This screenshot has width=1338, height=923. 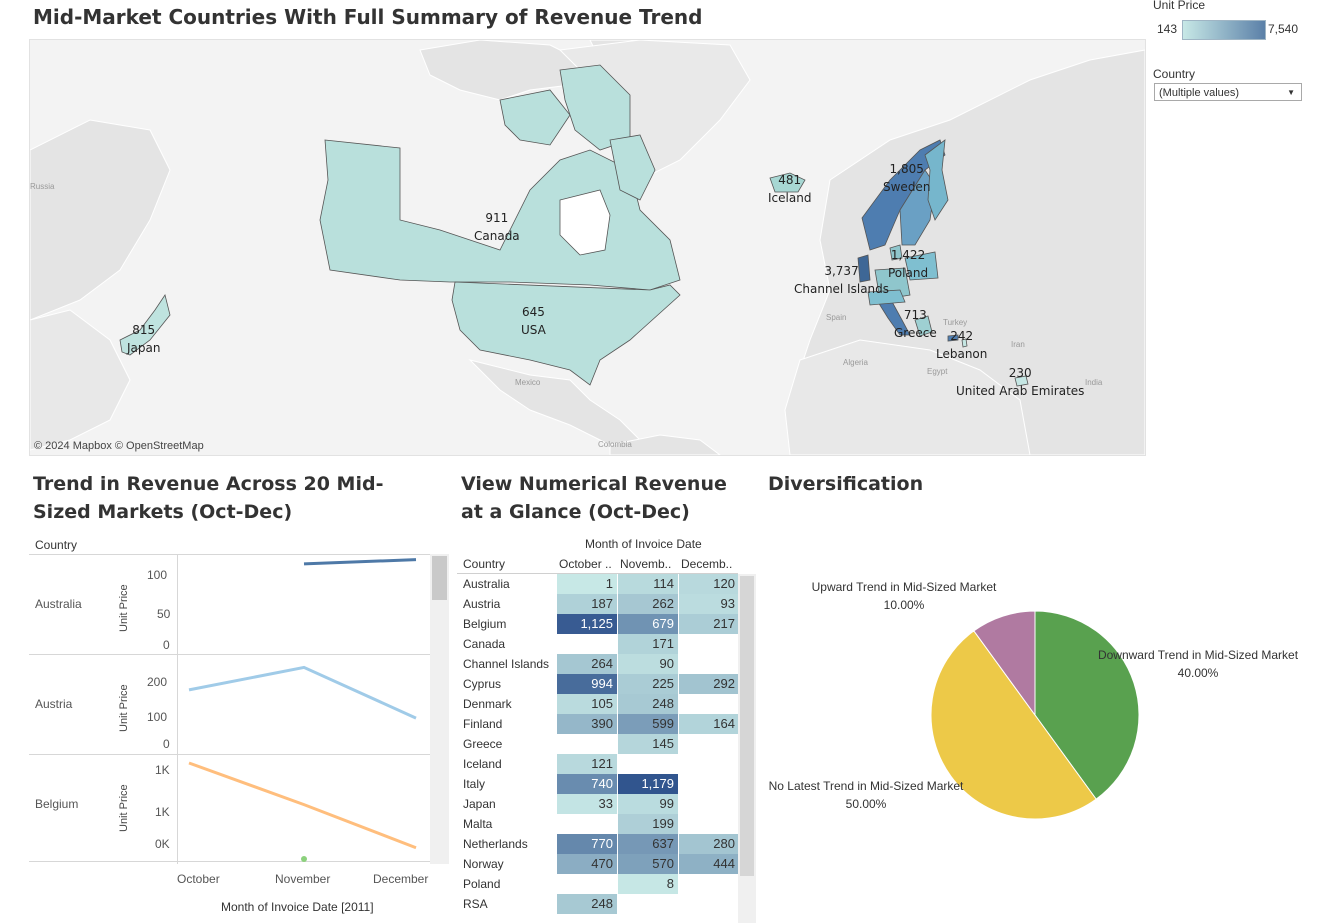 What do you see at coordinates (1198, 664) in the screenshot?
I see `pie-label-downward: Downward Trend in Mid-Sized Market 40.00%` at bounding box center [1198, 664].